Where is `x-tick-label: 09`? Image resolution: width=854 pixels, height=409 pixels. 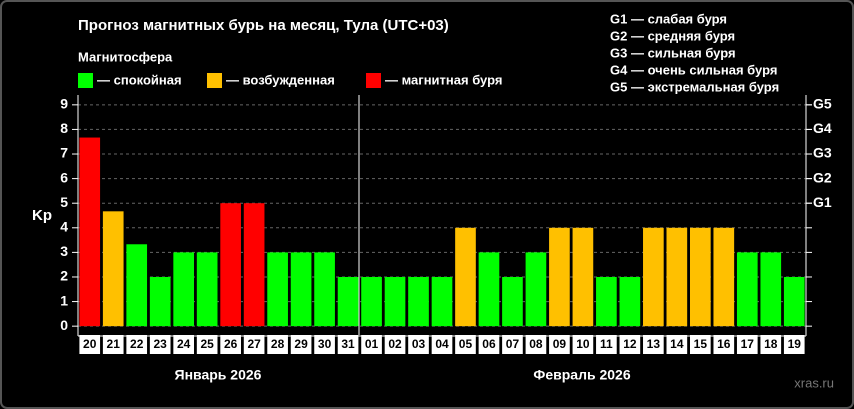 x-tick-label: 09 is located at coordinates (560, 344).